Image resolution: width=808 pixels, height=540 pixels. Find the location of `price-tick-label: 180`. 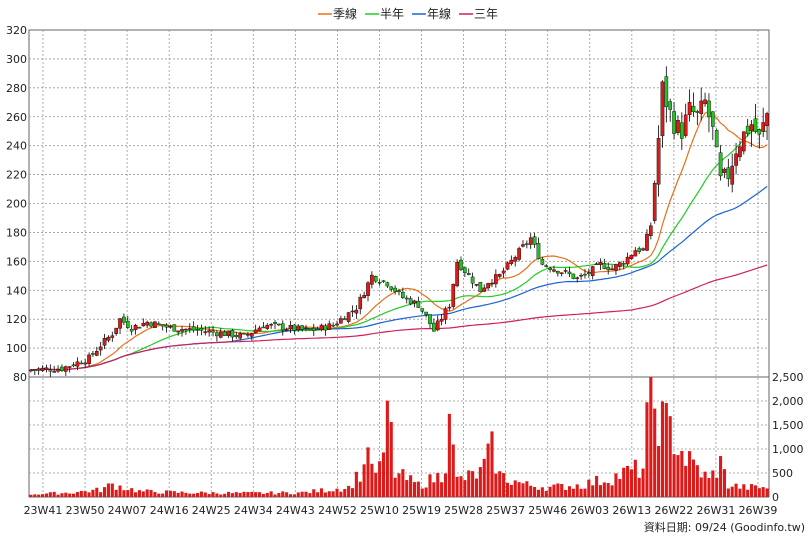

price-tick-label: 180 is located at coordinates (16, 232).